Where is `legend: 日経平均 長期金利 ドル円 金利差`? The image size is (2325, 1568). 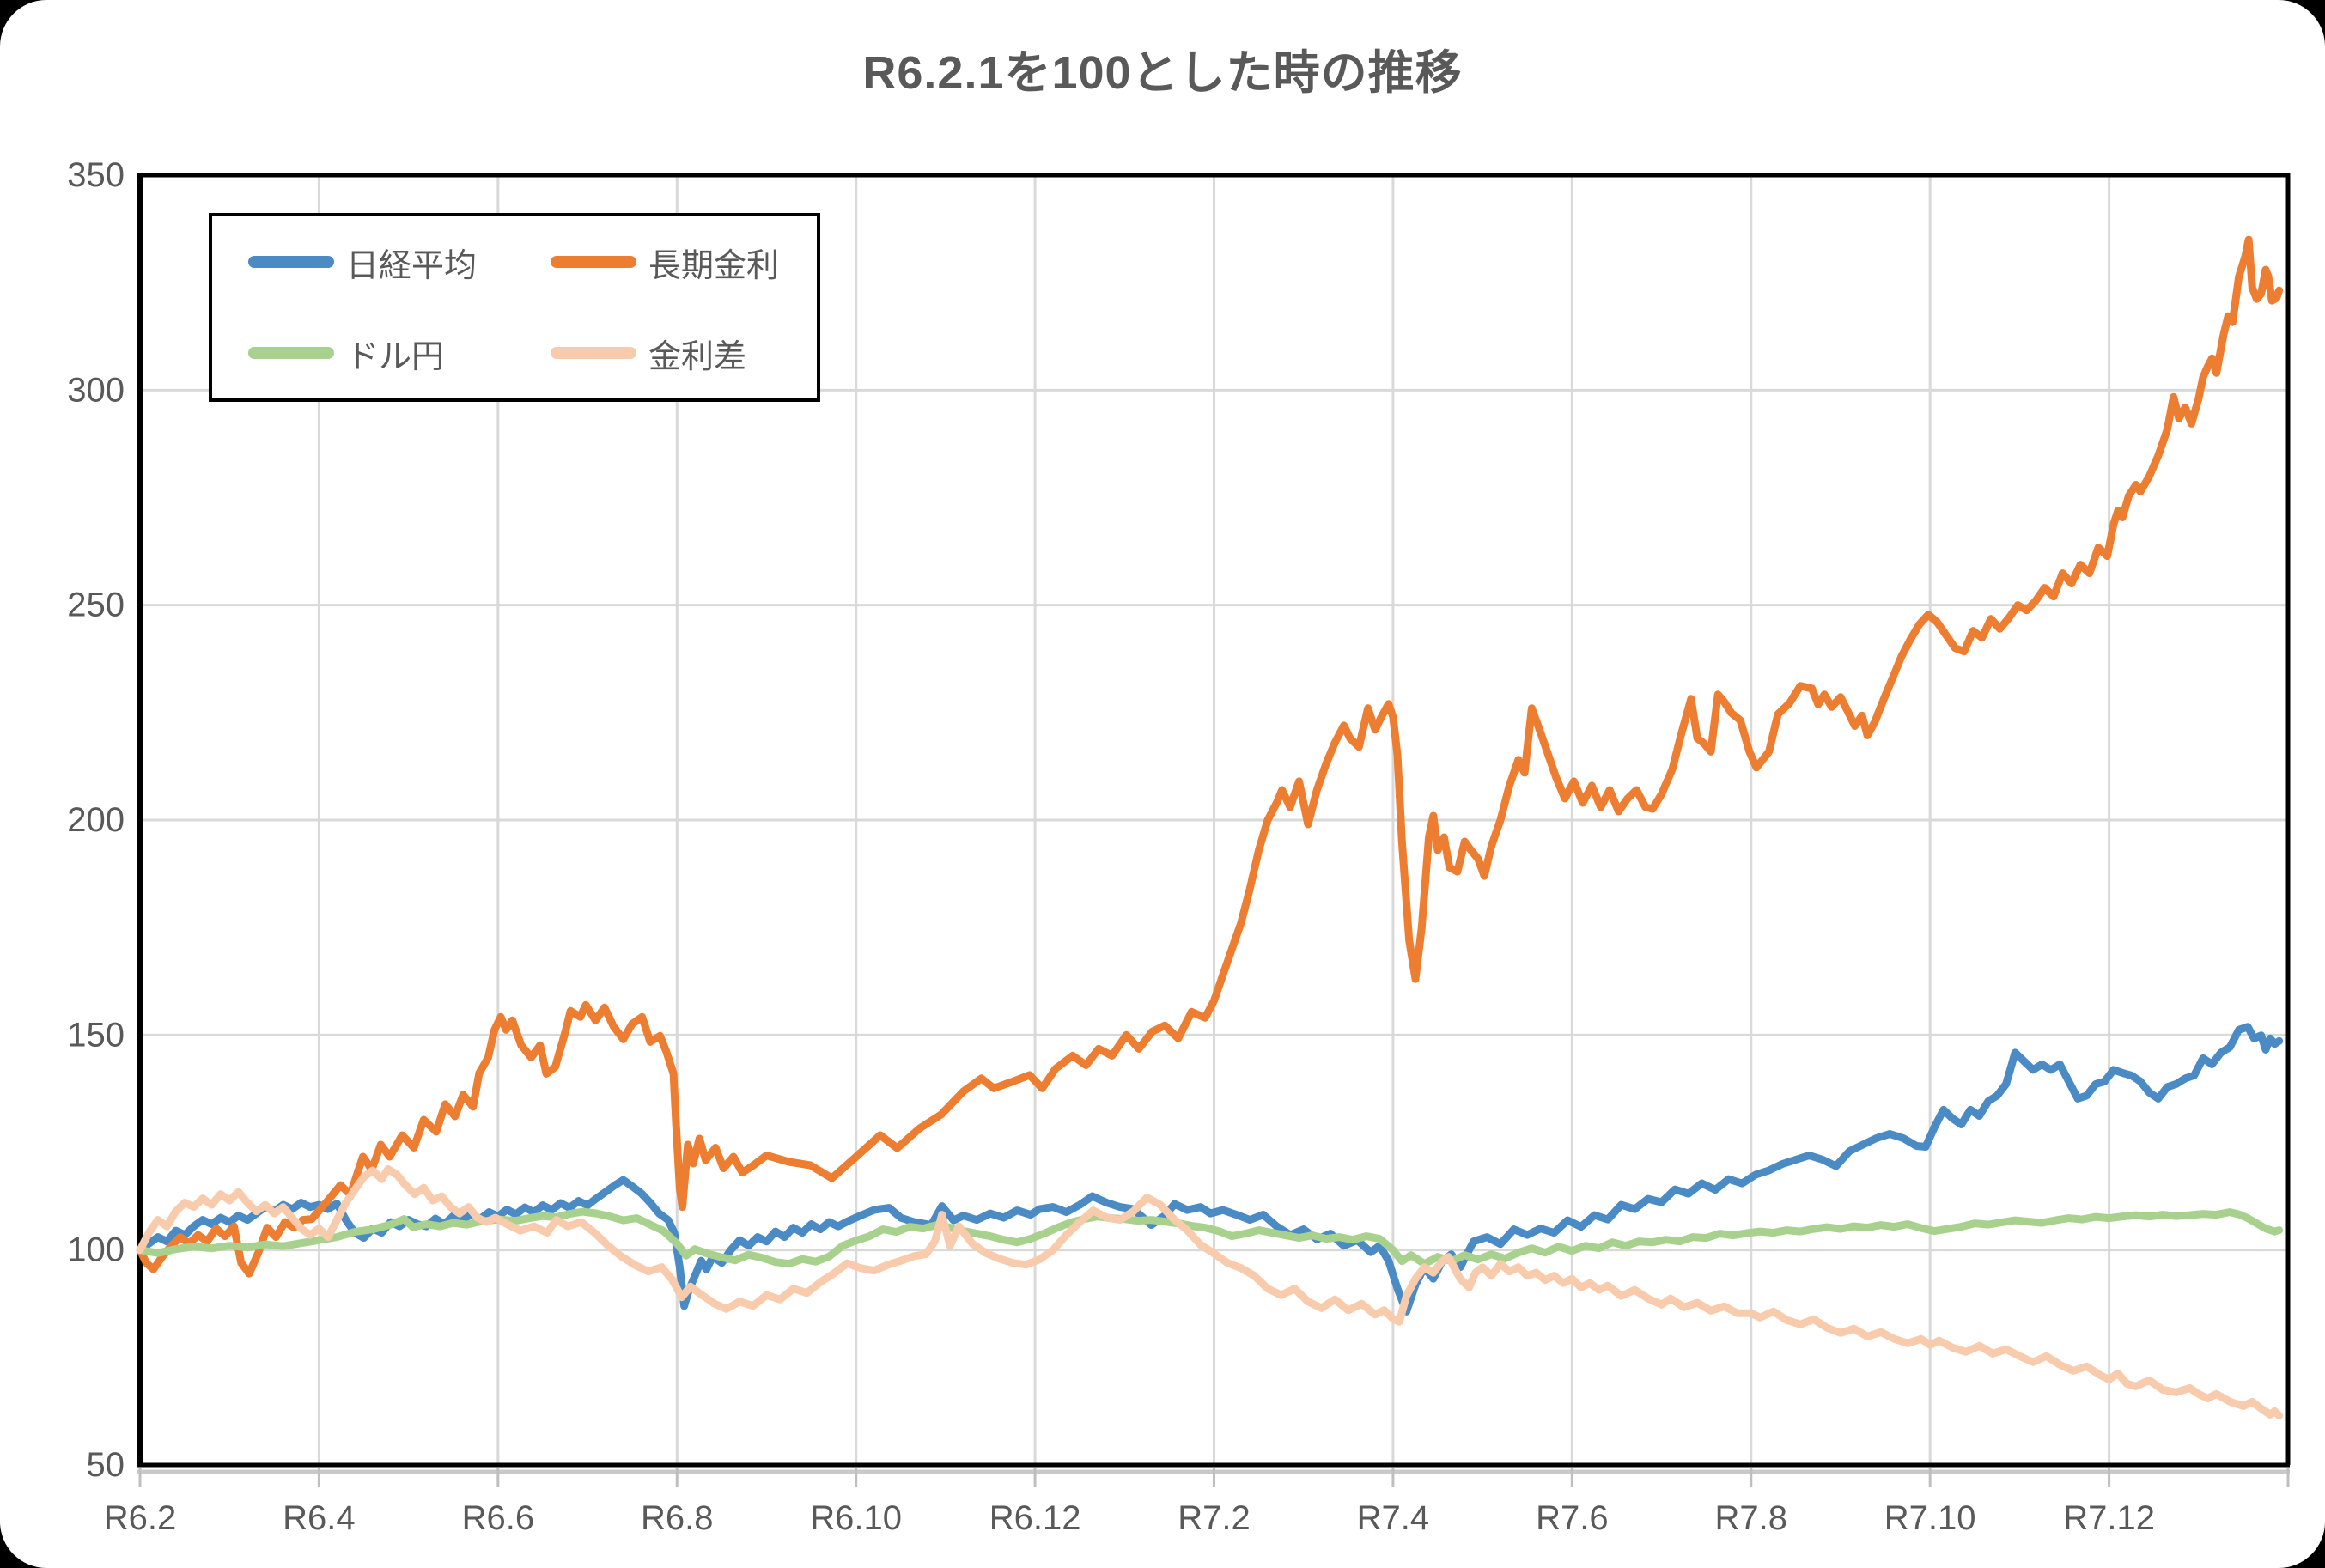
legend: 日経平均 長期金利 ドル円 金利差 is located at coordinates (514, 307).